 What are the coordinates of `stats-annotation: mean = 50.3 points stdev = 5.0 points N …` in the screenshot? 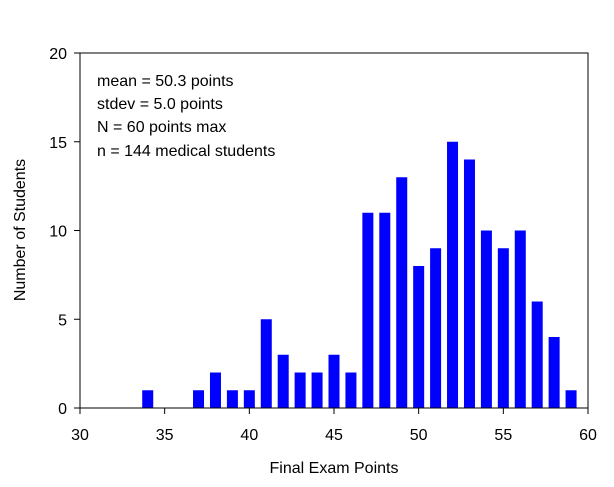 It's located at (186, 116).